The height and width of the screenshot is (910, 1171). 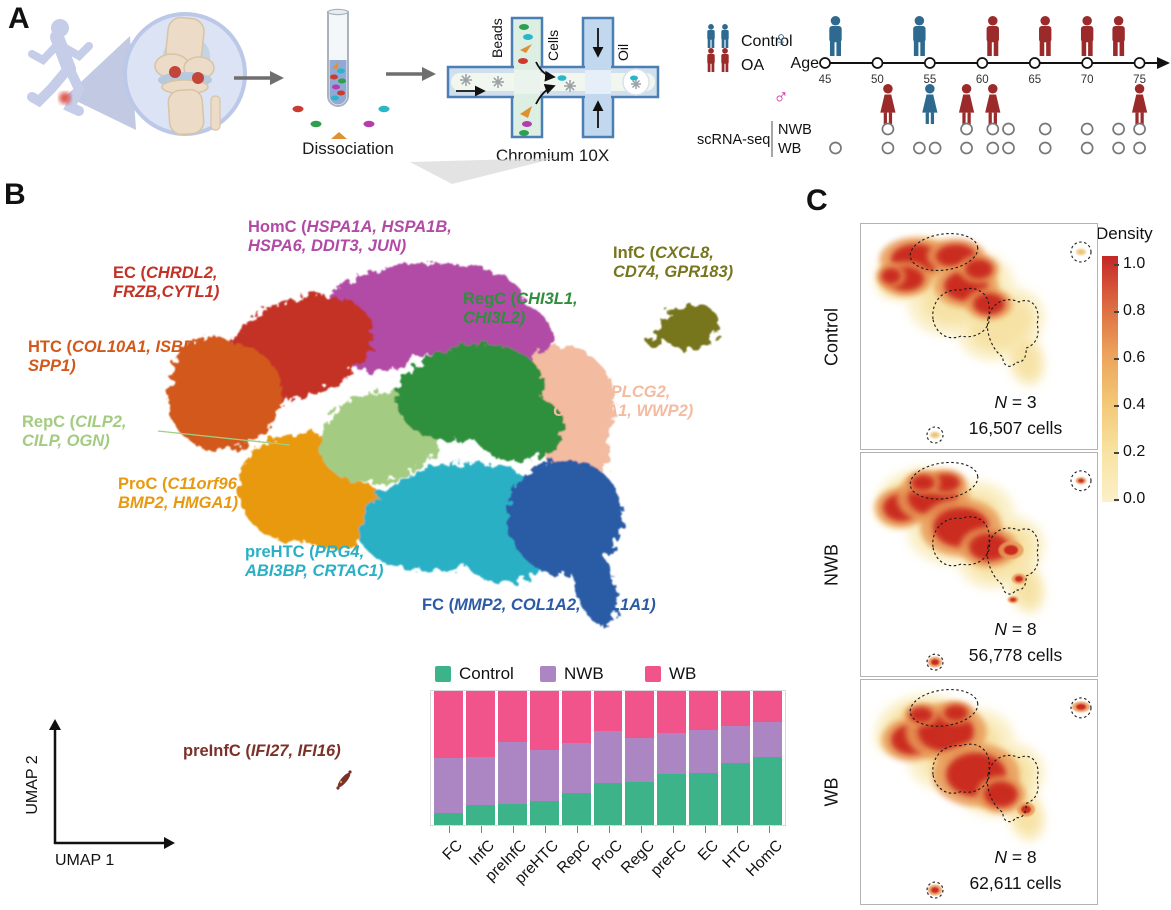 I want to click on knee-pain-dot, so click(x=65, y=98).